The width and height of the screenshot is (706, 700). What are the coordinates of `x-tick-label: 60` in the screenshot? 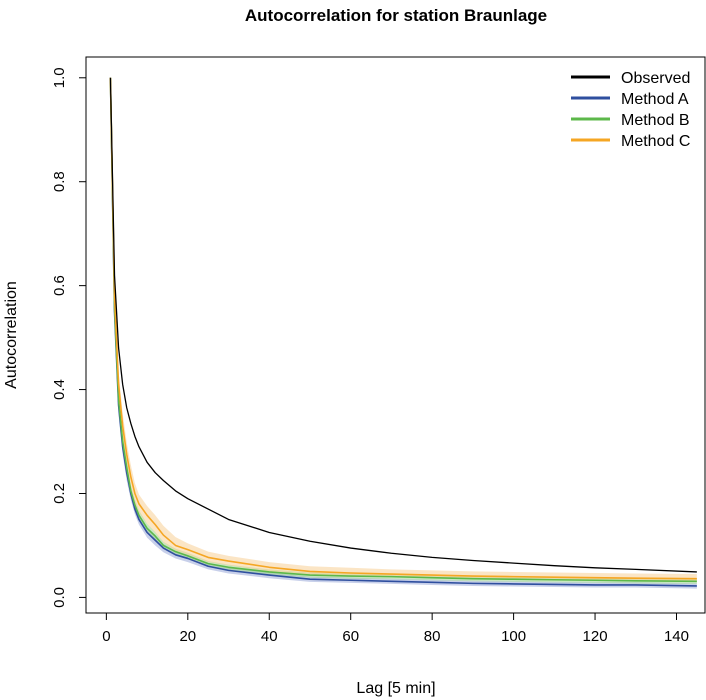 It's located at (350, 636).